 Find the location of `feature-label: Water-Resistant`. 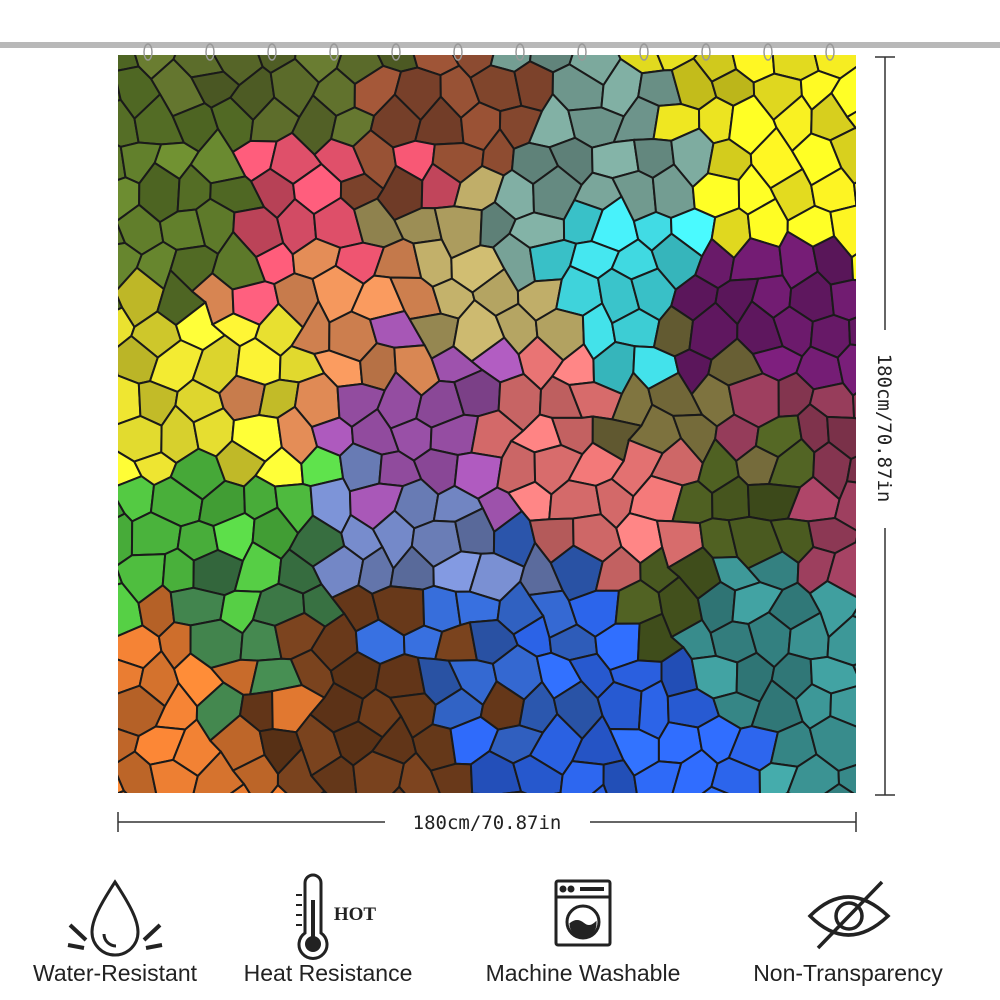

feature-label: Water-Resistant is located at coordinates (115, 973).